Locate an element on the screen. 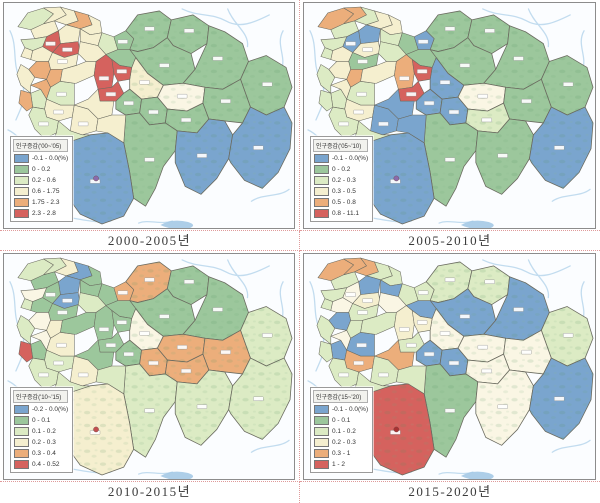 This screenshot has width=600, height=503. legend-item-label: 0.3 - 1 is located at coordinates (341, 453).